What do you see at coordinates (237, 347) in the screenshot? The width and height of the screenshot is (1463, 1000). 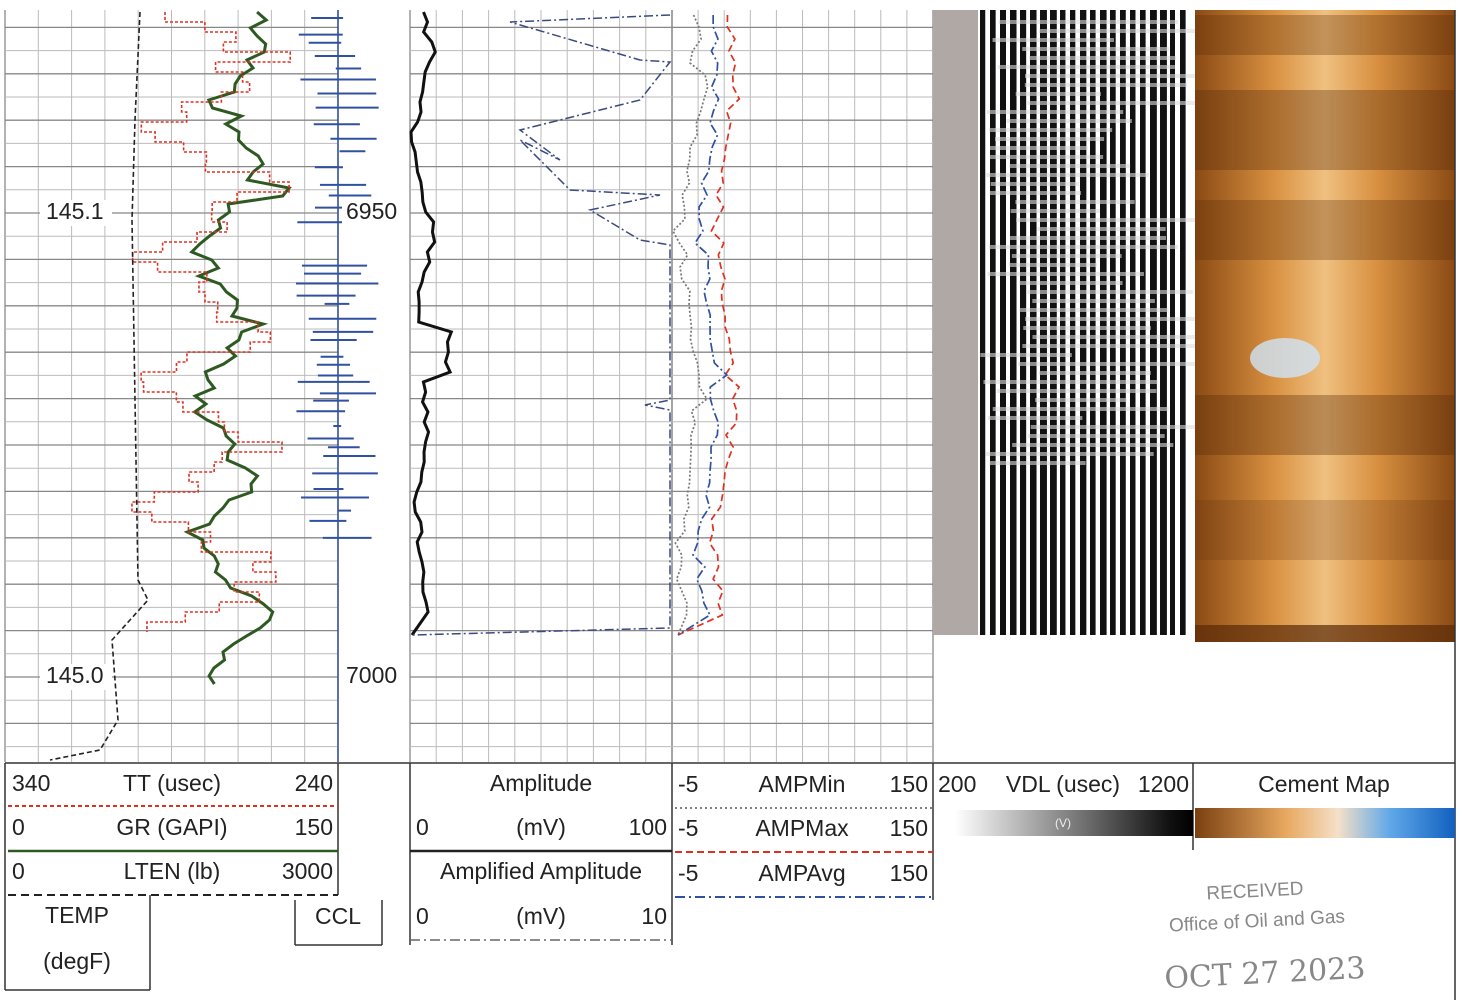 I see `gr-curve` at bounding box center [237, 347].